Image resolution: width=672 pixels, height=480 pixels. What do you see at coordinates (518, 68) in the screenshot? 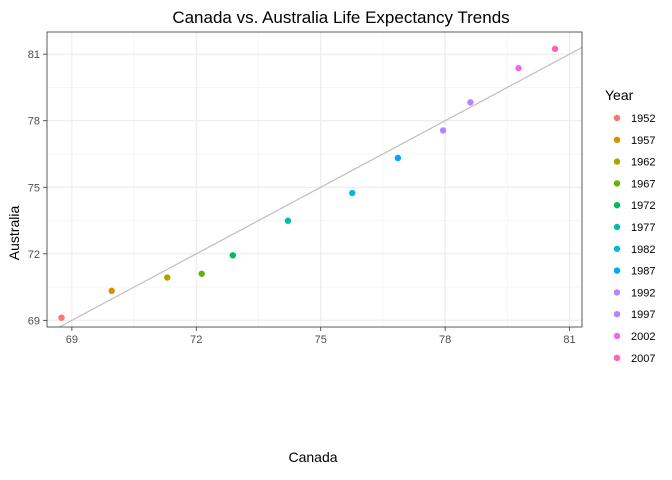
I see `data-point-2002` at bounding box center [518, 68].